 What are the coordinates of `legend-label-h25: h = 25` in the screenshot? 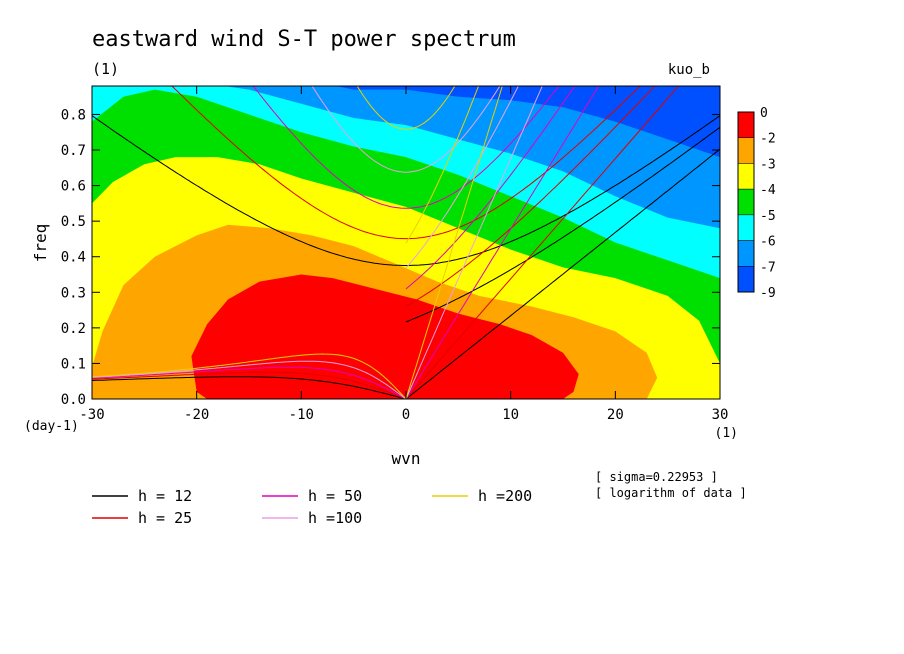 It's located at (165, 518).